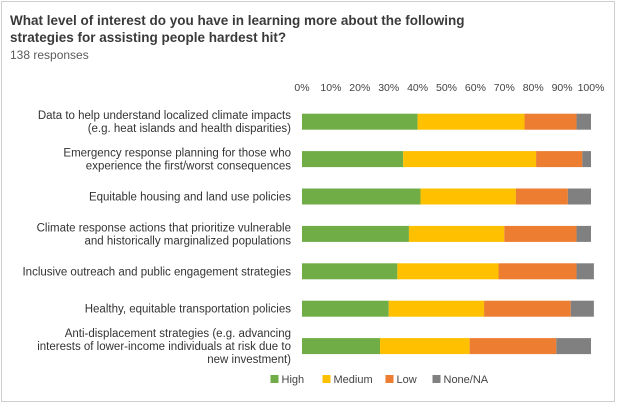  I want to click on category-label-line: Equitable housing and land use policies, so click(190, 198).